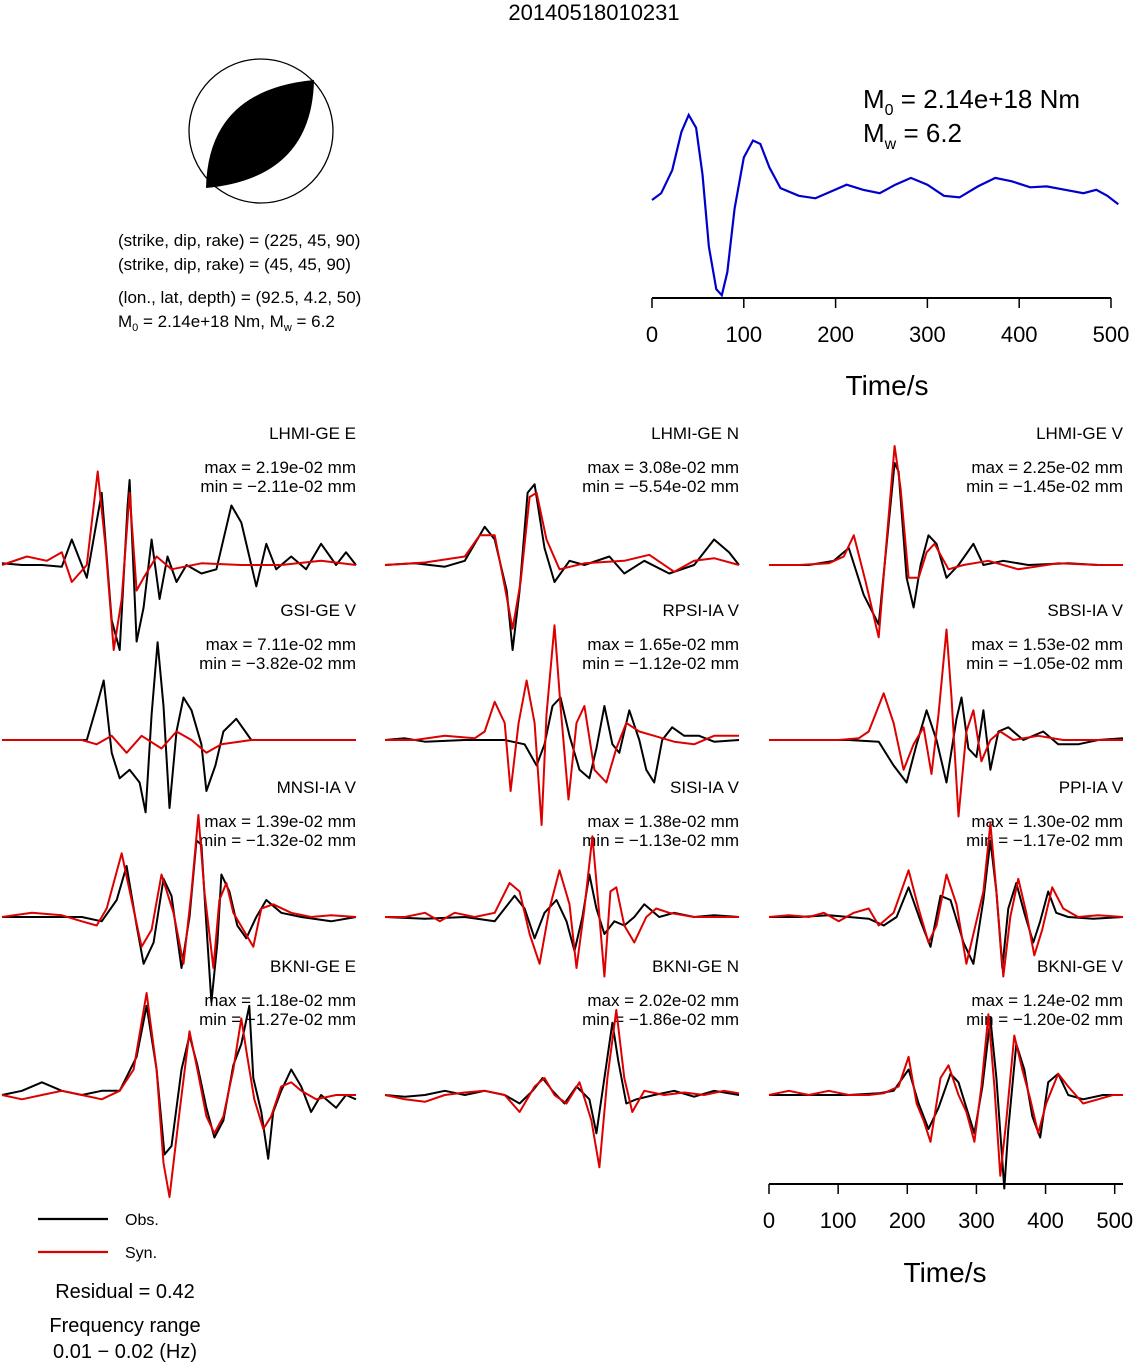 This screenshot has width=1140, height=1362. What do you see at coordinates (700, 610) in the screenshot?
I see `station-name: RPSI-IA V` at bounding box center [700, 610].